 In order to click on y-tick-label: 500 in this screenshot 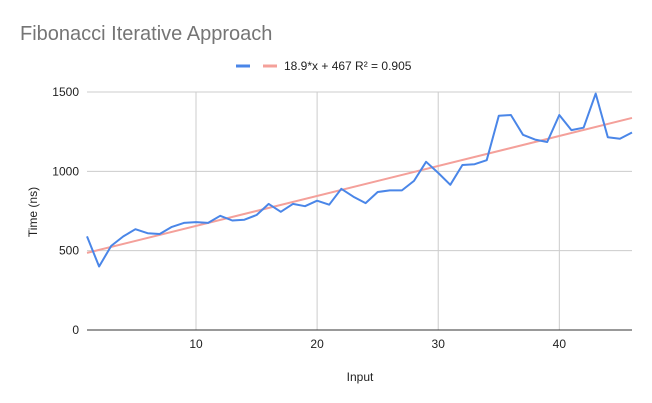, I will do `click(69, 251)`.